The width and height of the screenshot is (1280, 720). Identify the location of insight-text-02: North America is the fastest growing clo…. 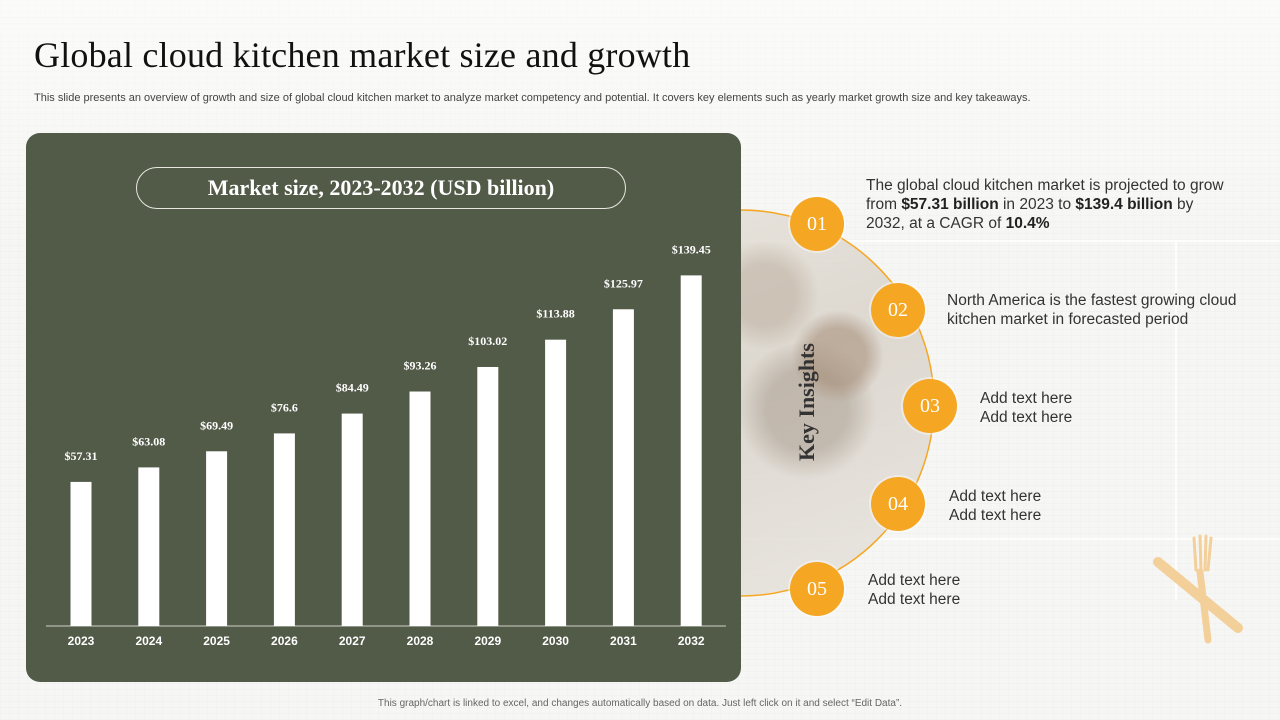
(1091, 310).